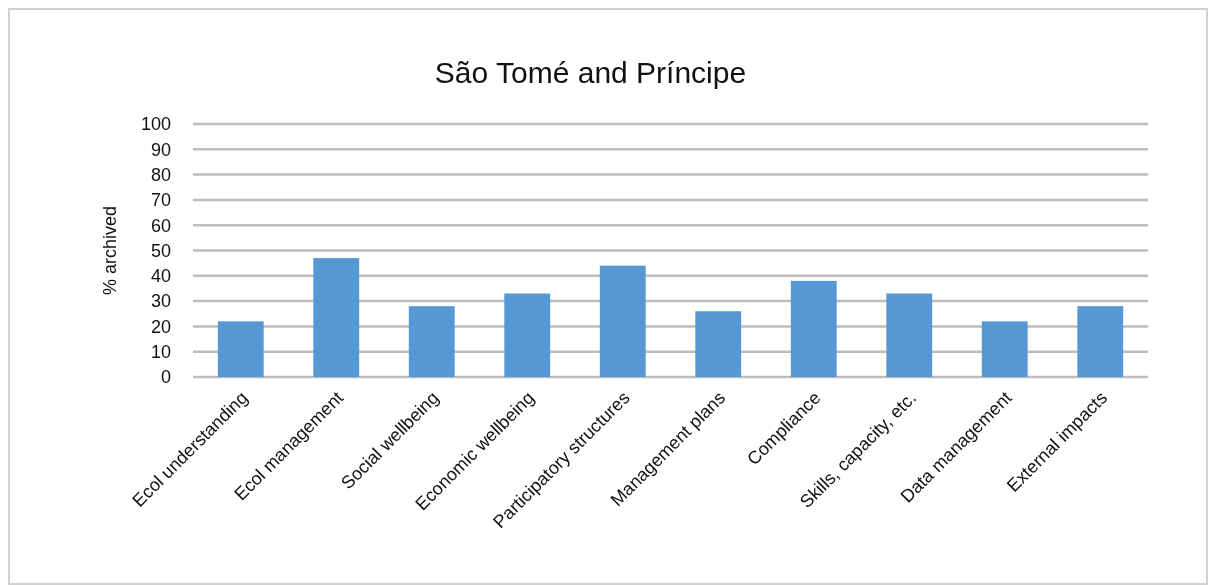  I want to click on y-tick-label: 40, so click(160, 276).